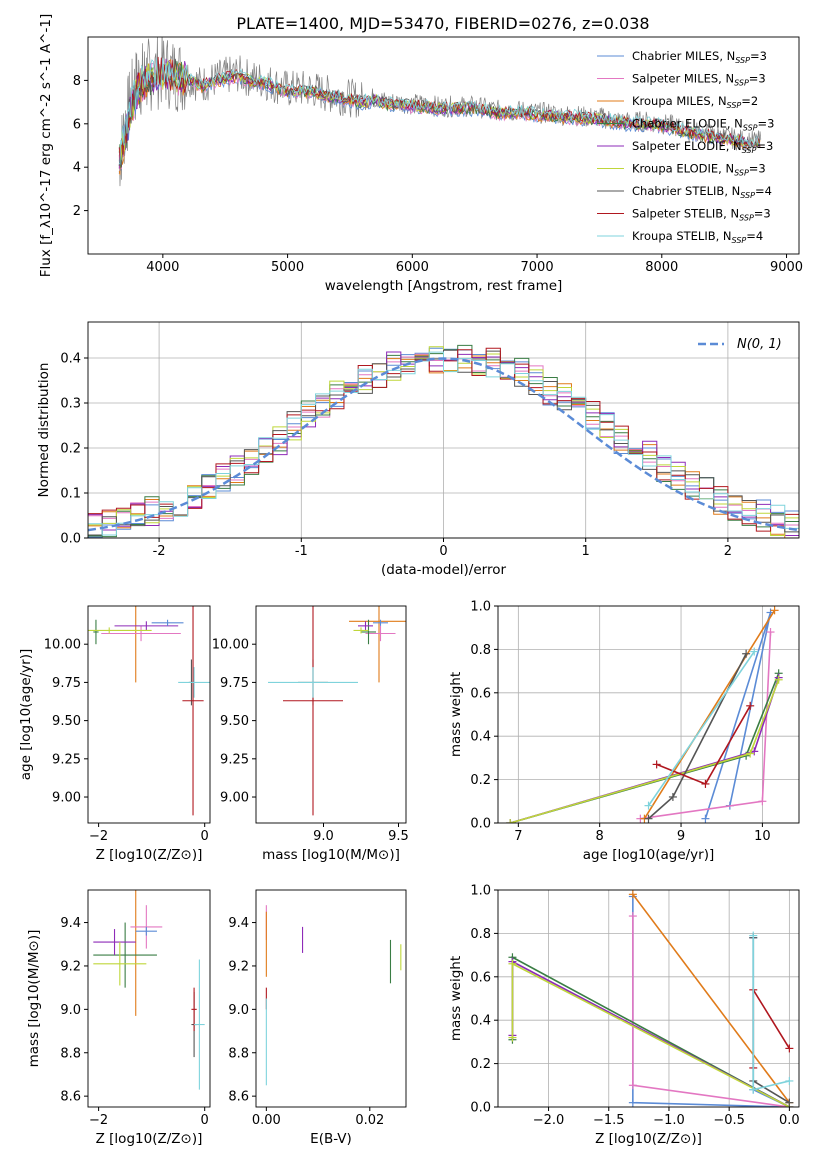  Describe the element at coordinates (361, 630) in the screenshot. I see `errorbar-kroupa-elodie` at that location.